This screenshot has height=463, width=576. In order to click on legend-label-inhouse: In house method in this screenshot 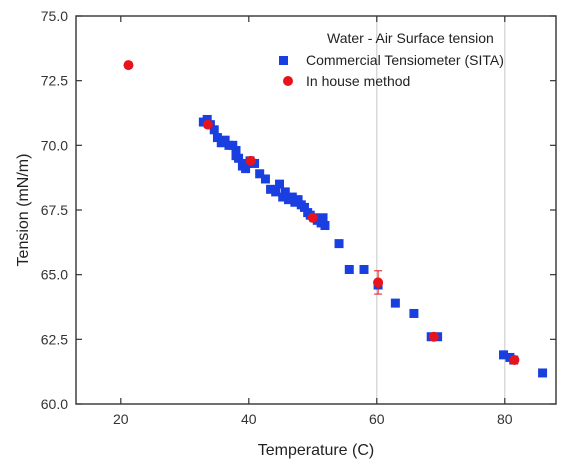, I will do `click(358, 81)`.